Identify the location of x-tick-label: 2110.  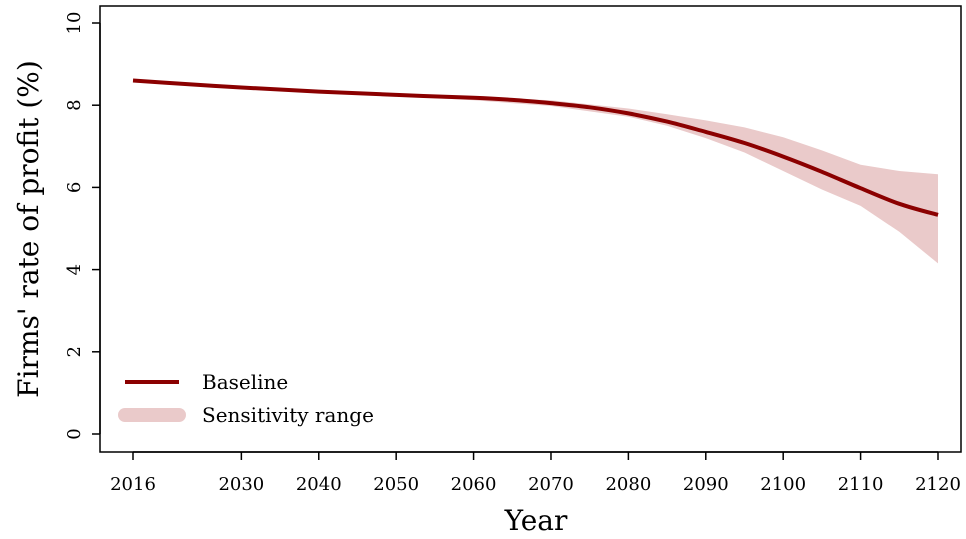
(861, 484).